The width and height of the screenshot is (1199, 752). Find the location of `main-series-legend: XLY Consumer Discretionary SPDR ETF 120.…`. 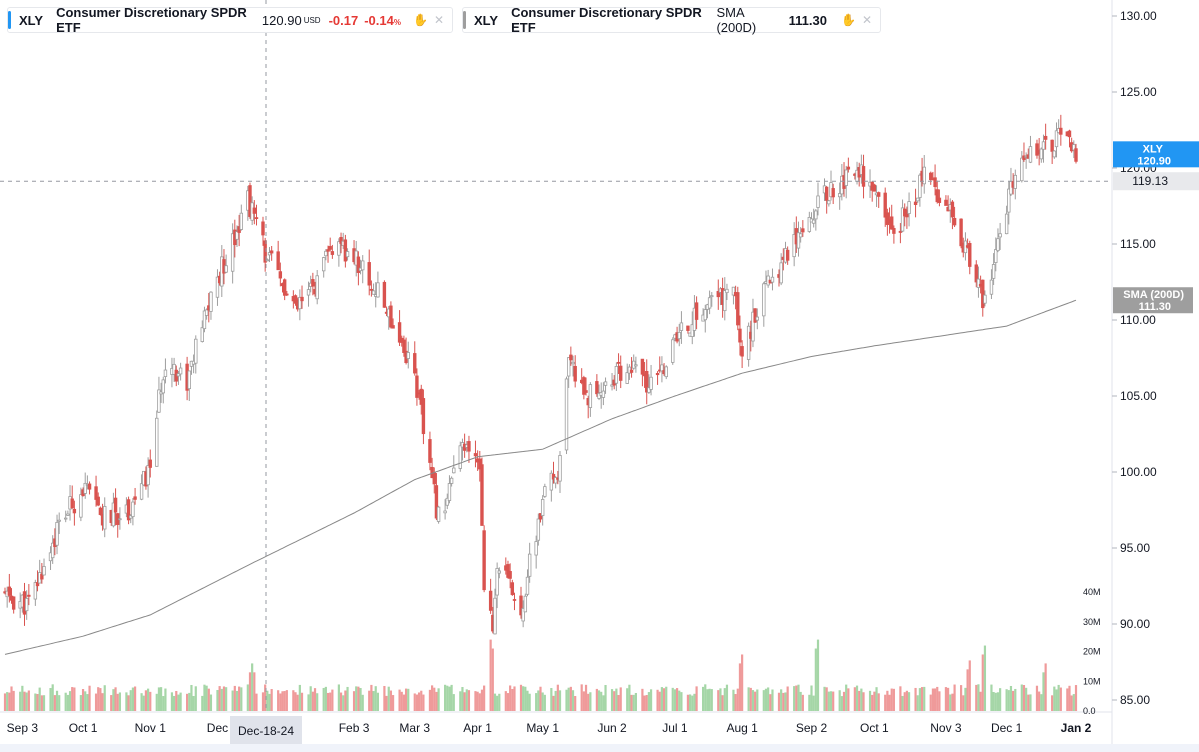

main-series-legend: XLY Consumer Discretionary SPDR ETF 120.… is located at coordinates (230, 20).